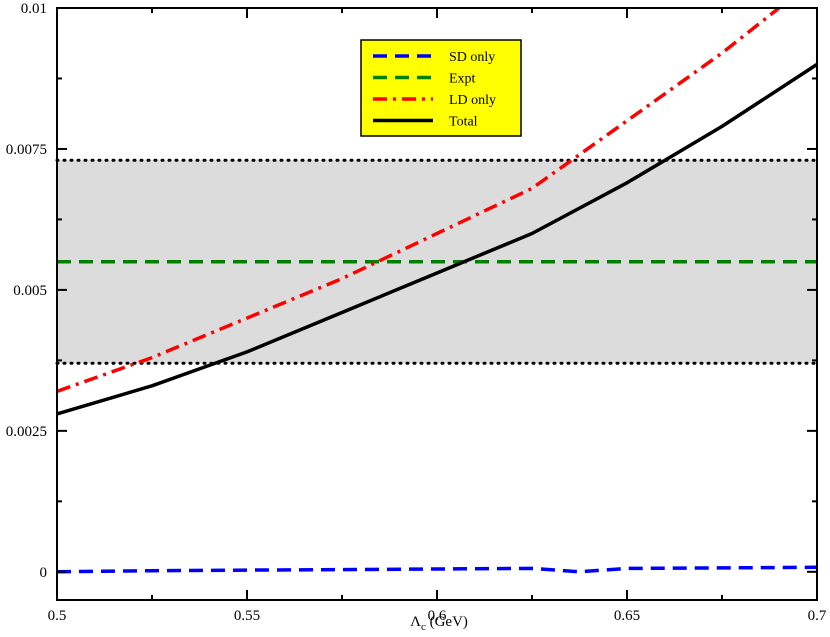 This screenshot has height=637, width=830. Describe the element at coordinates (26, 150) in the screenshot. I see `y-tick-label: 0.0075` at that location.